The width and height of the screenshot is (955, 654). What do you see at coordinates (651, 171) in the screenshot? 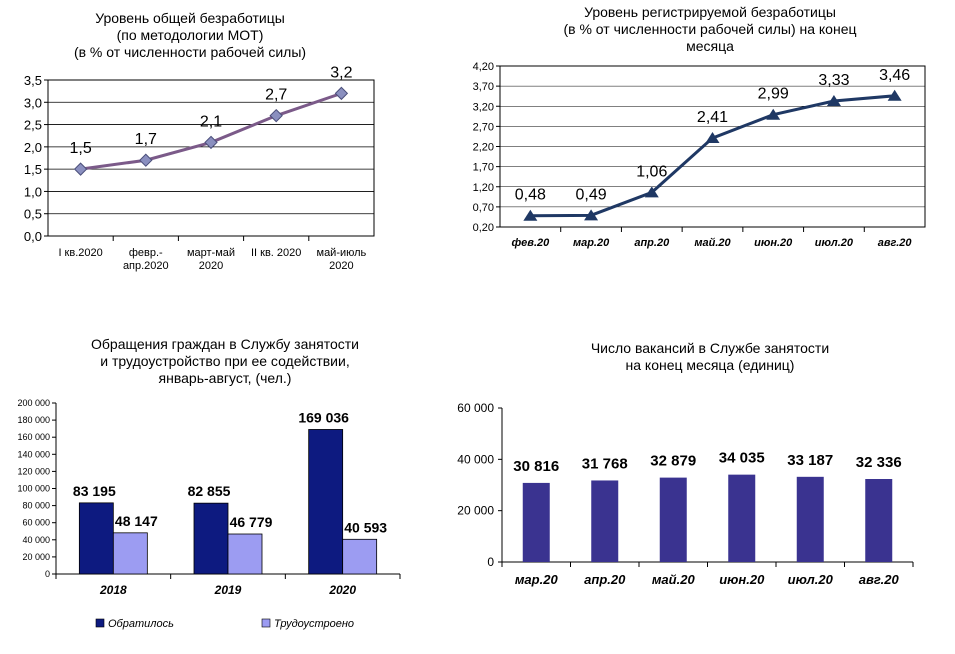
I see `chart2-data-label: 1,06` at bounding box center [651, 171].